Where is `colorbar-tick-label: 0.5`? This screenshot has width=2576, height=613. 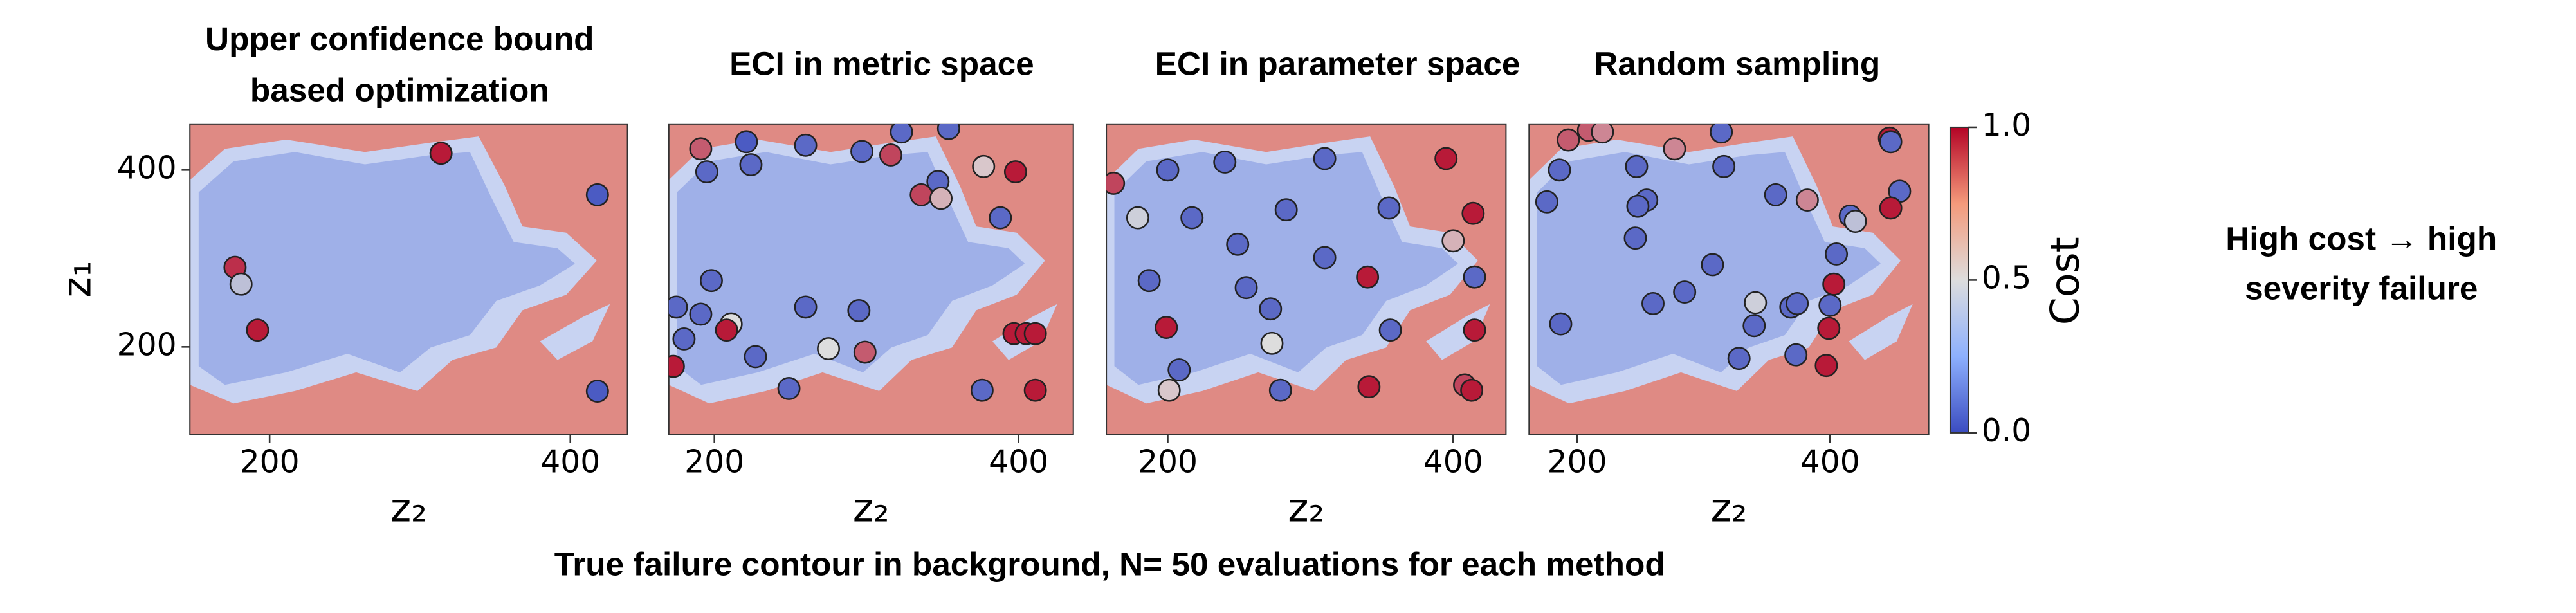
colorbar-tick-label: 0.5 is located at coordinates (2007, 277).